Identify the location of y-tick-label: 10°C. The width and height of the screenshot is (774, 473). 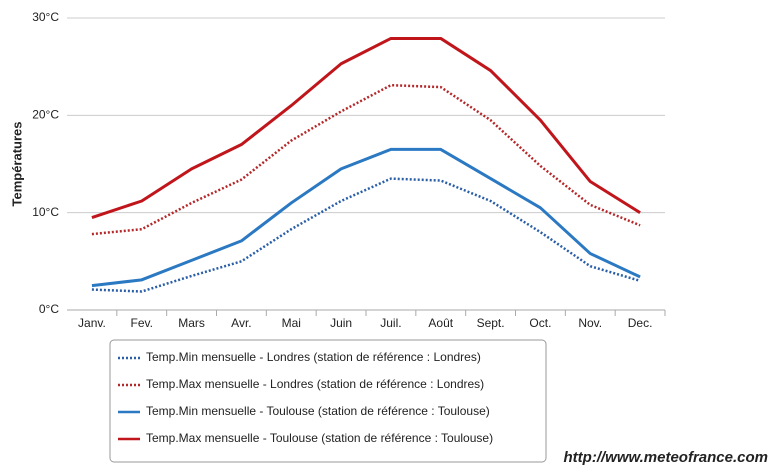
(45, 212).